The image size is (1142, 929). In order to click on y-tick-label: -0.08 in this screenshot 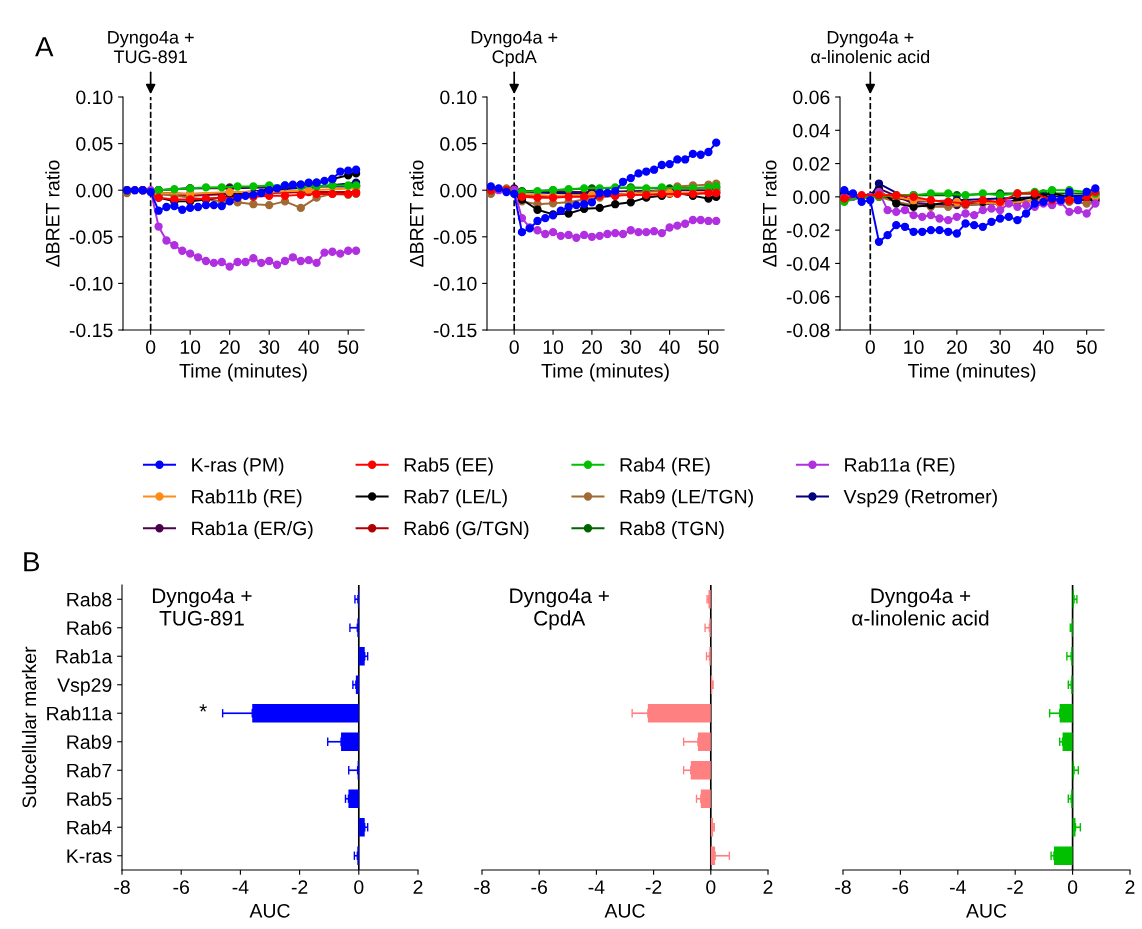, I will do `click(808, 330)`.